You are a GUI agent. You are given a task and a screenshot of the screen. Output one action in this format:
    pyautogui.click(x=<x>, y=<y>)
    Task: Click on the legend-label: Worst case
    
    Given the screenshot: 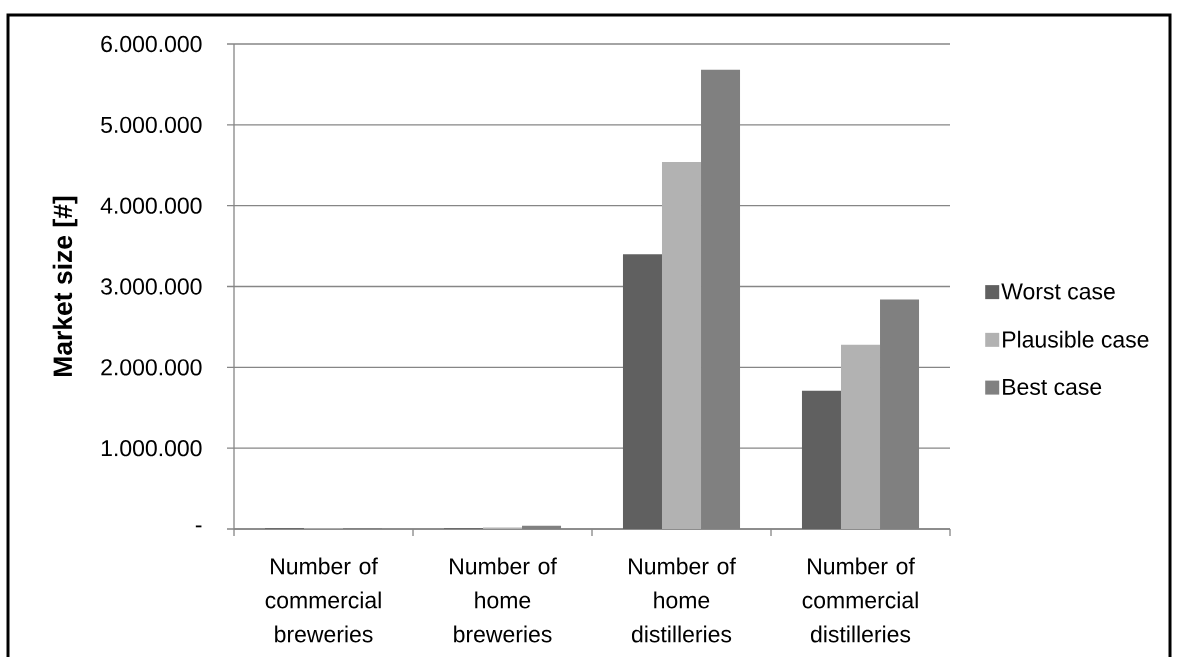 What is the action you would take?
    pyautogui.click(x=1058, y=291)
    